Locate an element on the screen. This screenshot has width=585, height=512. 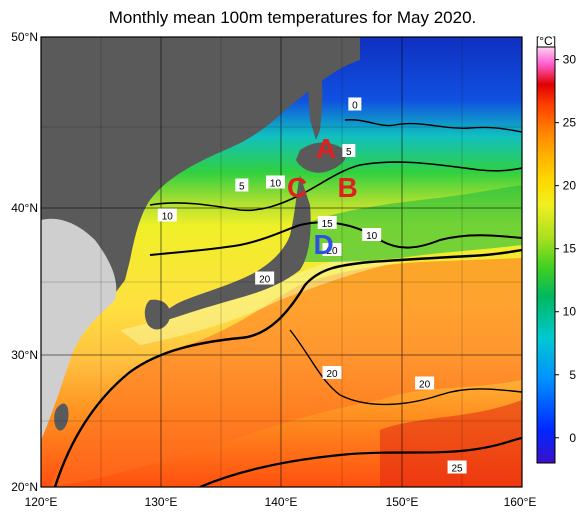
region-letter-c: C is located at coordinates (297, 187).